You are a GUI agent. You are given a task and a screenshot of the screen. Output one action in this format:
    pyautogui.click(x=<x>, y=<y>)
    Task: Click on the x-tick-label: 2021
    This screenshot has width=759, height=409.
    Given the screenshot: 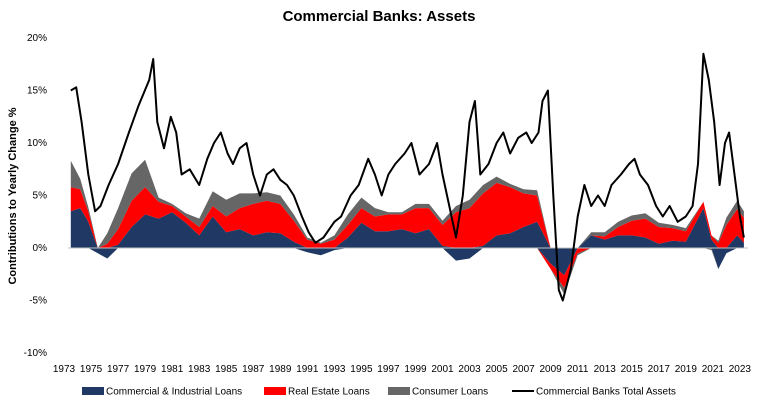 What is the action you would take?
    pyautogui.click(x=713, y=369)
    